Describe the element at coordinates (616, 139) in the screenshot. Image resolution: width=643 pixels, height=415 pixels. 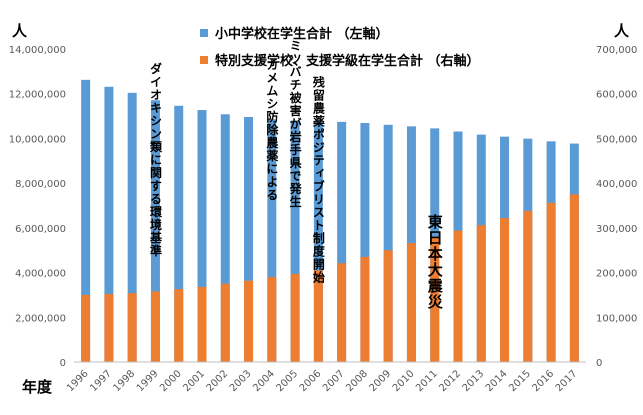
I see `right-axis-tick-label: 500,000` at that location.